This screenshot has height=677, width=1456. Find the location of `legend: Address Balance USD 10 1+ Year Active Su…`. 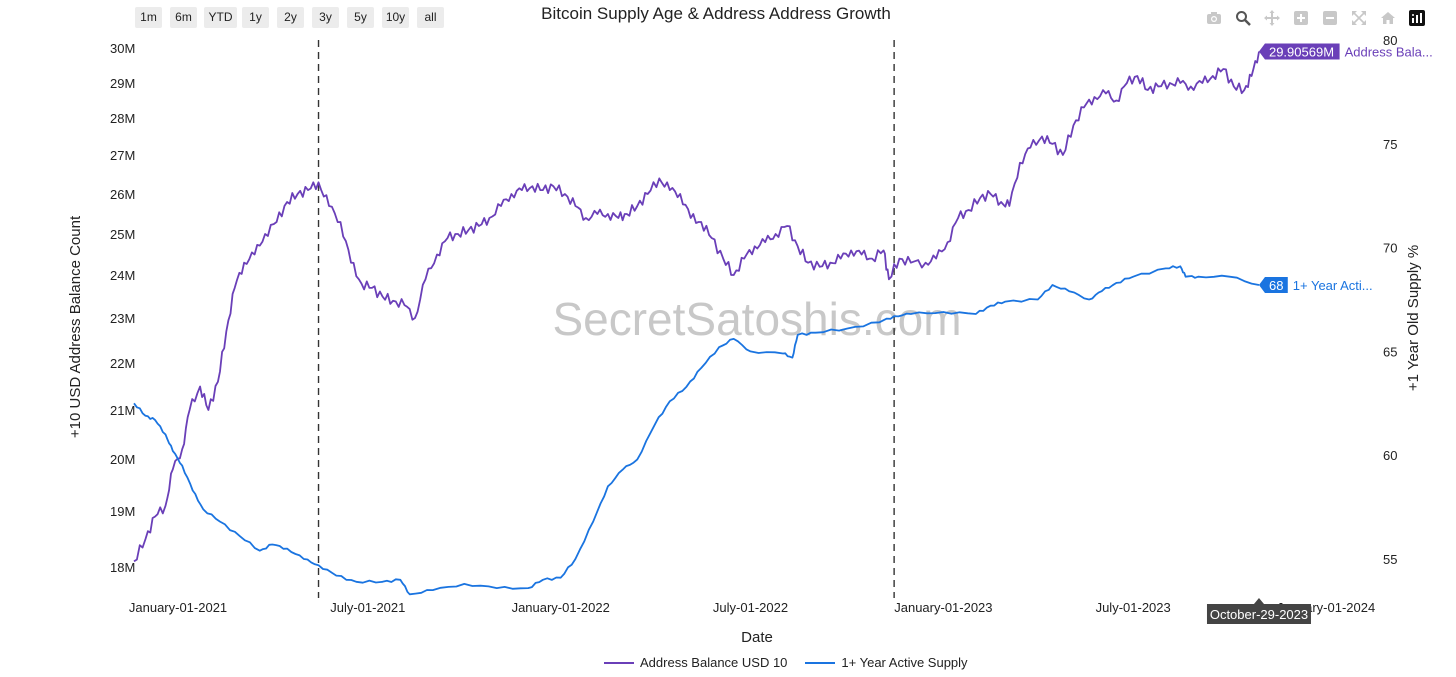

legend: Address Balance USD 10 1+ Year Active Su… is located at coordinates (786, 662).